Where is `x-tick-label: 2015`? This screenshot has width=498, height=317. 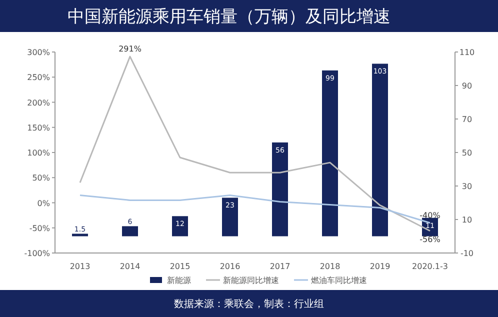
x-tick-label: 2015 is located at coordinates (180, 266).